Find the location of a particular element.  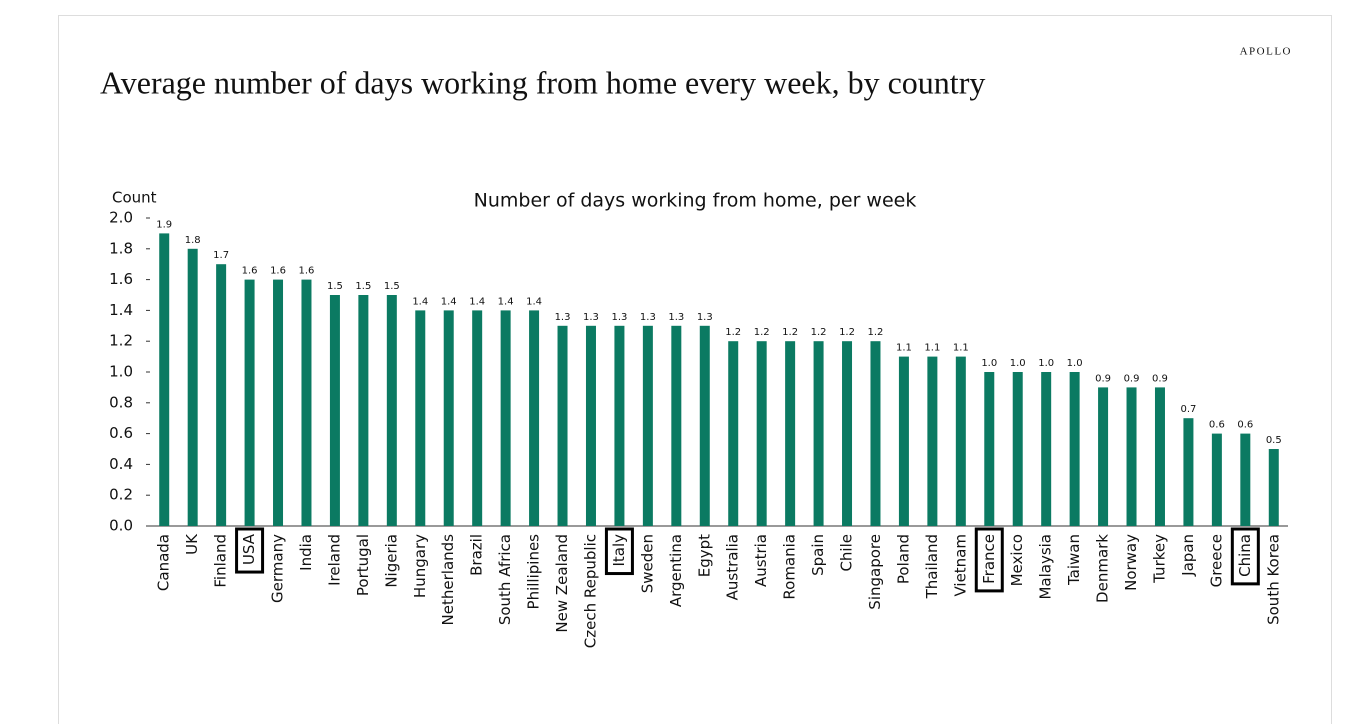

y-tick-label: 0.8 is located at coordinates (121, 402).